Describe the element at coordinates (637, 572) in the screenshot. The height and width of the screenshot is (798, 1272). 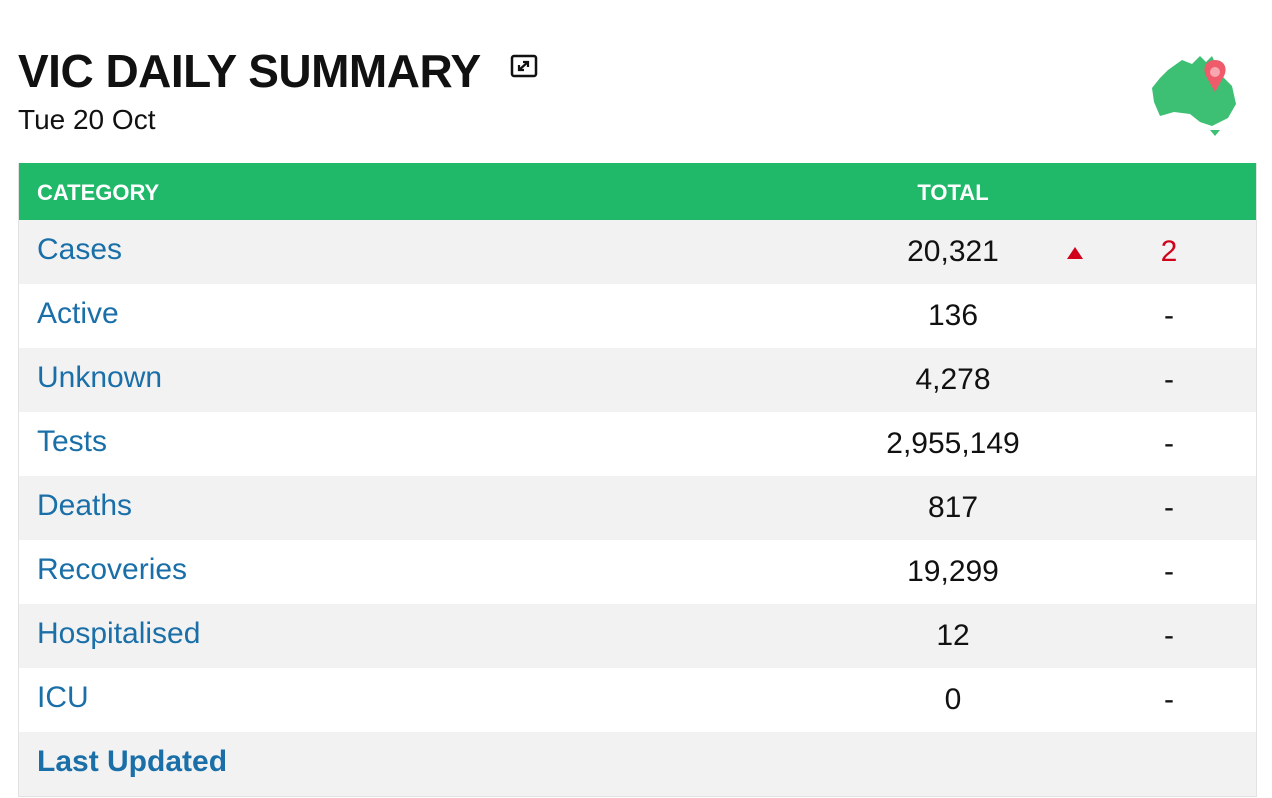
I see `table-row: Recoveries 19,299 -` at that location.